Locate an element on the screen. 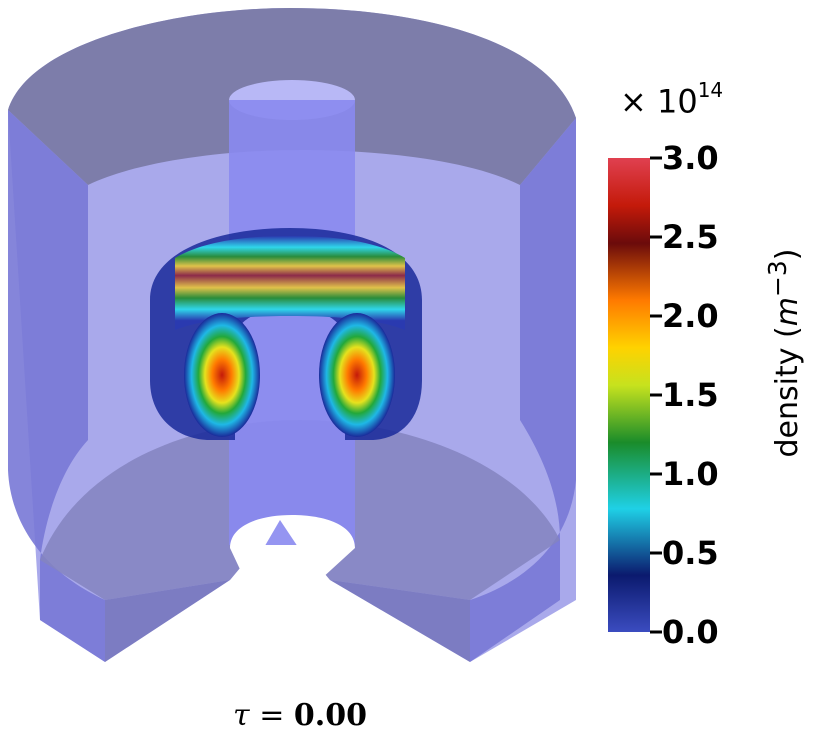 This screenshot has height=745, width=829. colorbar-tick-label: 0.0 is located at coordinates (690, 632).